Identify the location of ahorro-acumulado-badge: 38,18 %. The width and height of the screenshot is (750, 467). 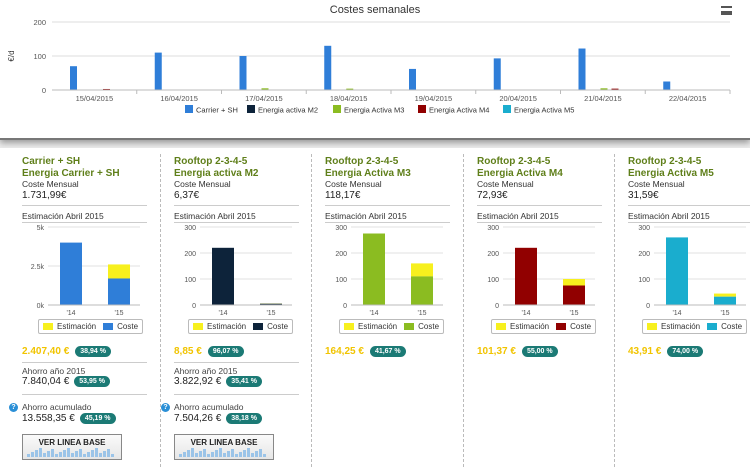
(244, 418).